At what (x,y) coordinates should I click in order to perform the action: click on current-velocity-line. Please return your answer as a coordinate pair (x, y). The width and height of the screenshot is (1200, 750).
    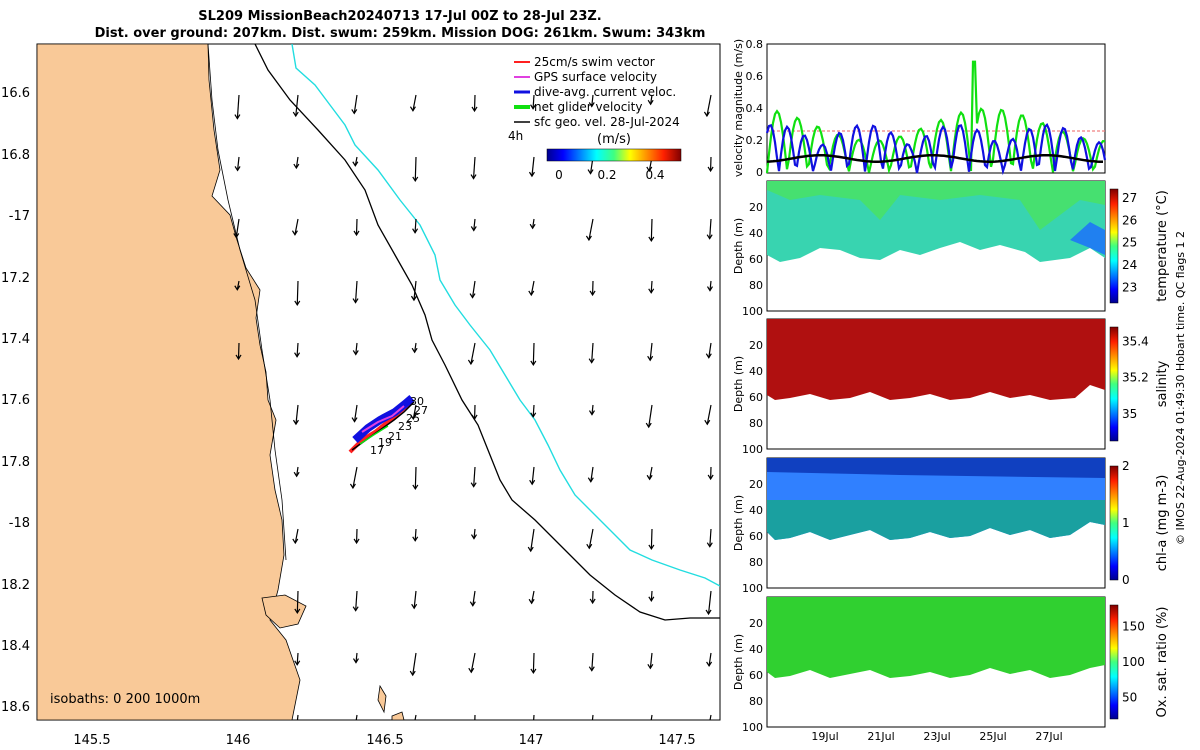
    Looking at the image, I should click on (936, 149).